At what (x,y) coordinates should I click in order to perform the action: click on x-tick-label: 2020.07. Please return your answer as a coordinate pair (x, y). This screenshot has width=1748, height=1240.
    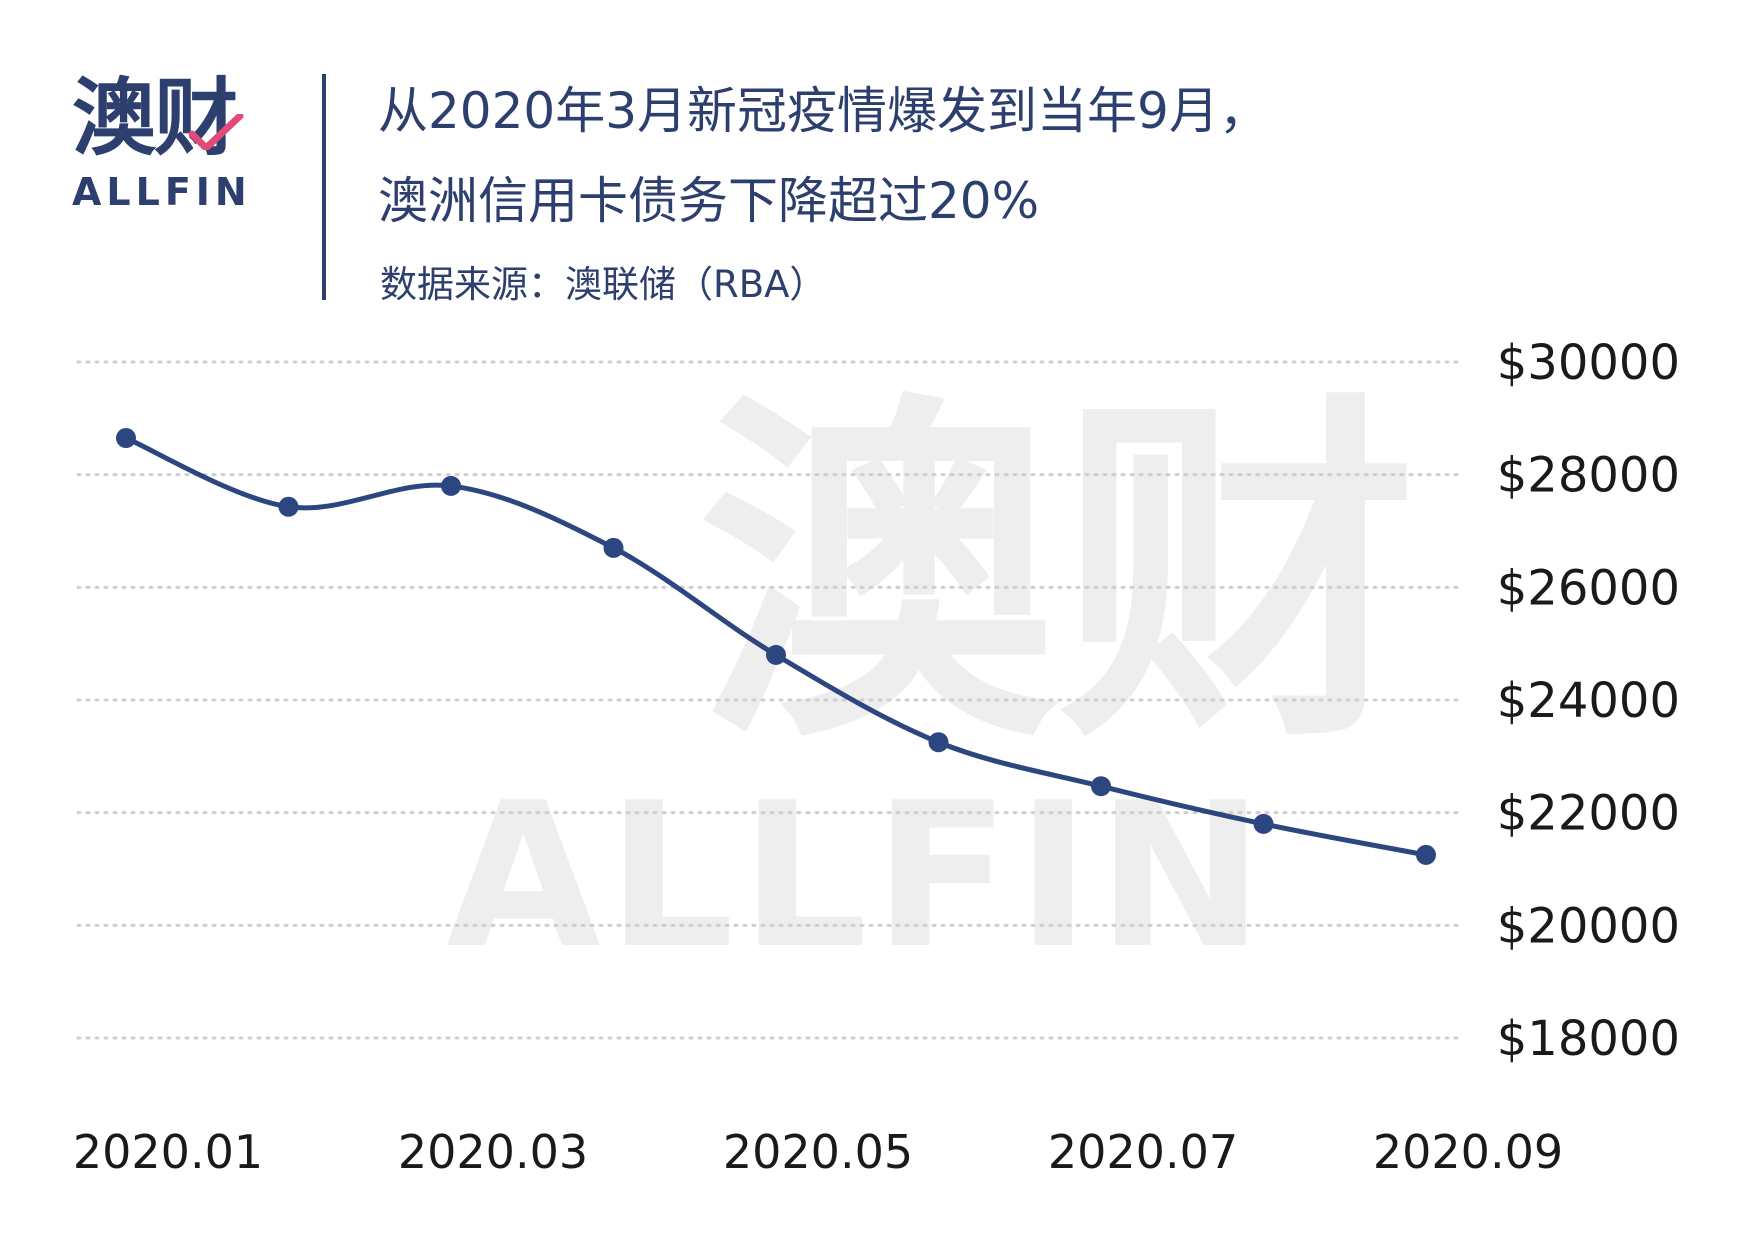
    Looking at the image, I should click on (1143, 1152).